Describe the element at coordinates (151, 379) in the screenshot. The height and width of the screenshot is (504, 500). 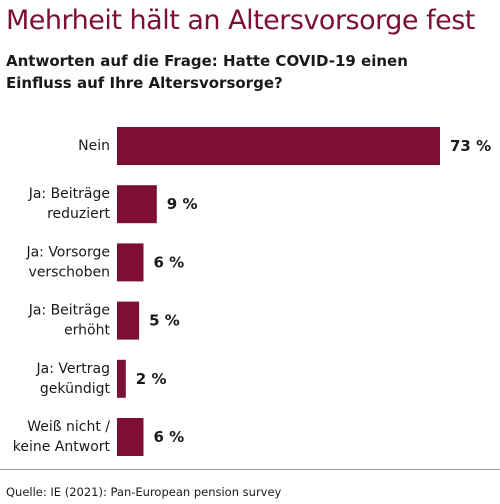
I see `bar-value-label: 2 %` at that location.